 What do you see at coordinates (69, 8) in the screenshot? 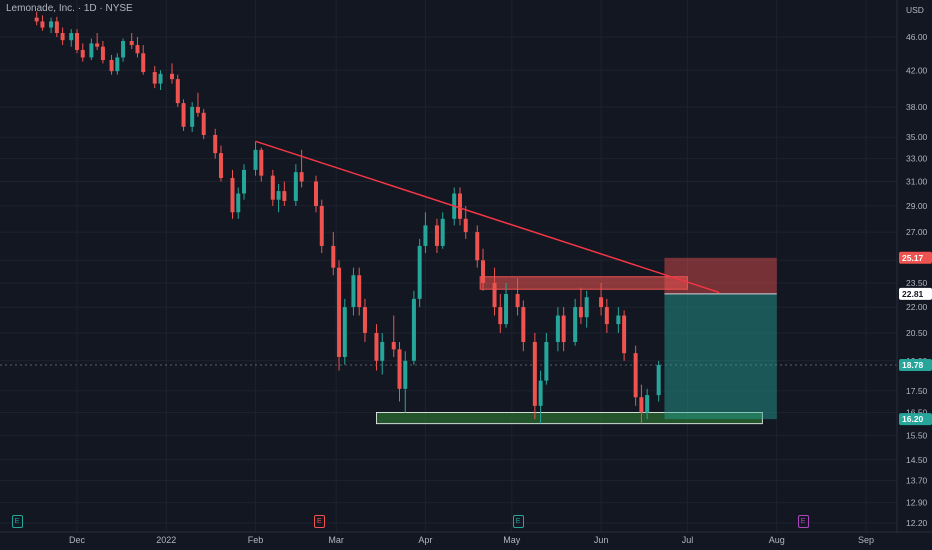
I see `symbol-legend: Lemonade, Inc. · 1D · NYSE` at bounding box center [69, 8].